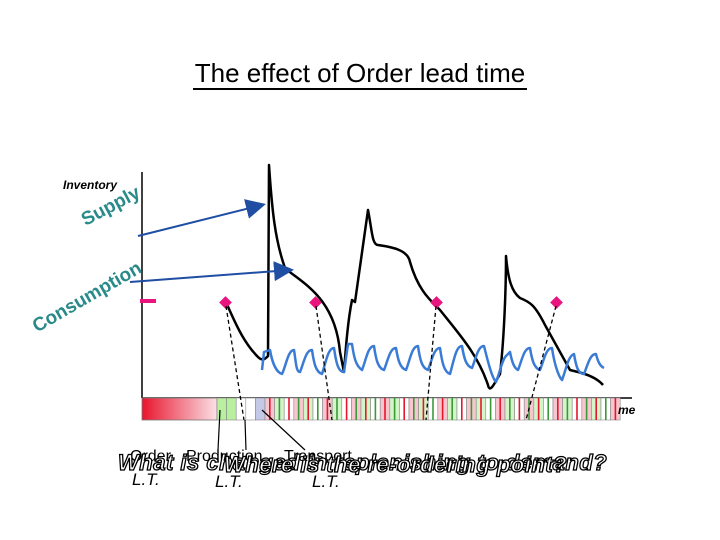 Image resolution: width=720 pixels, height=540 pixels. What do you see at coordinates (245, 435) in the screenshot?
I see `production-lt-pointer` at bounding box center [245, 435].